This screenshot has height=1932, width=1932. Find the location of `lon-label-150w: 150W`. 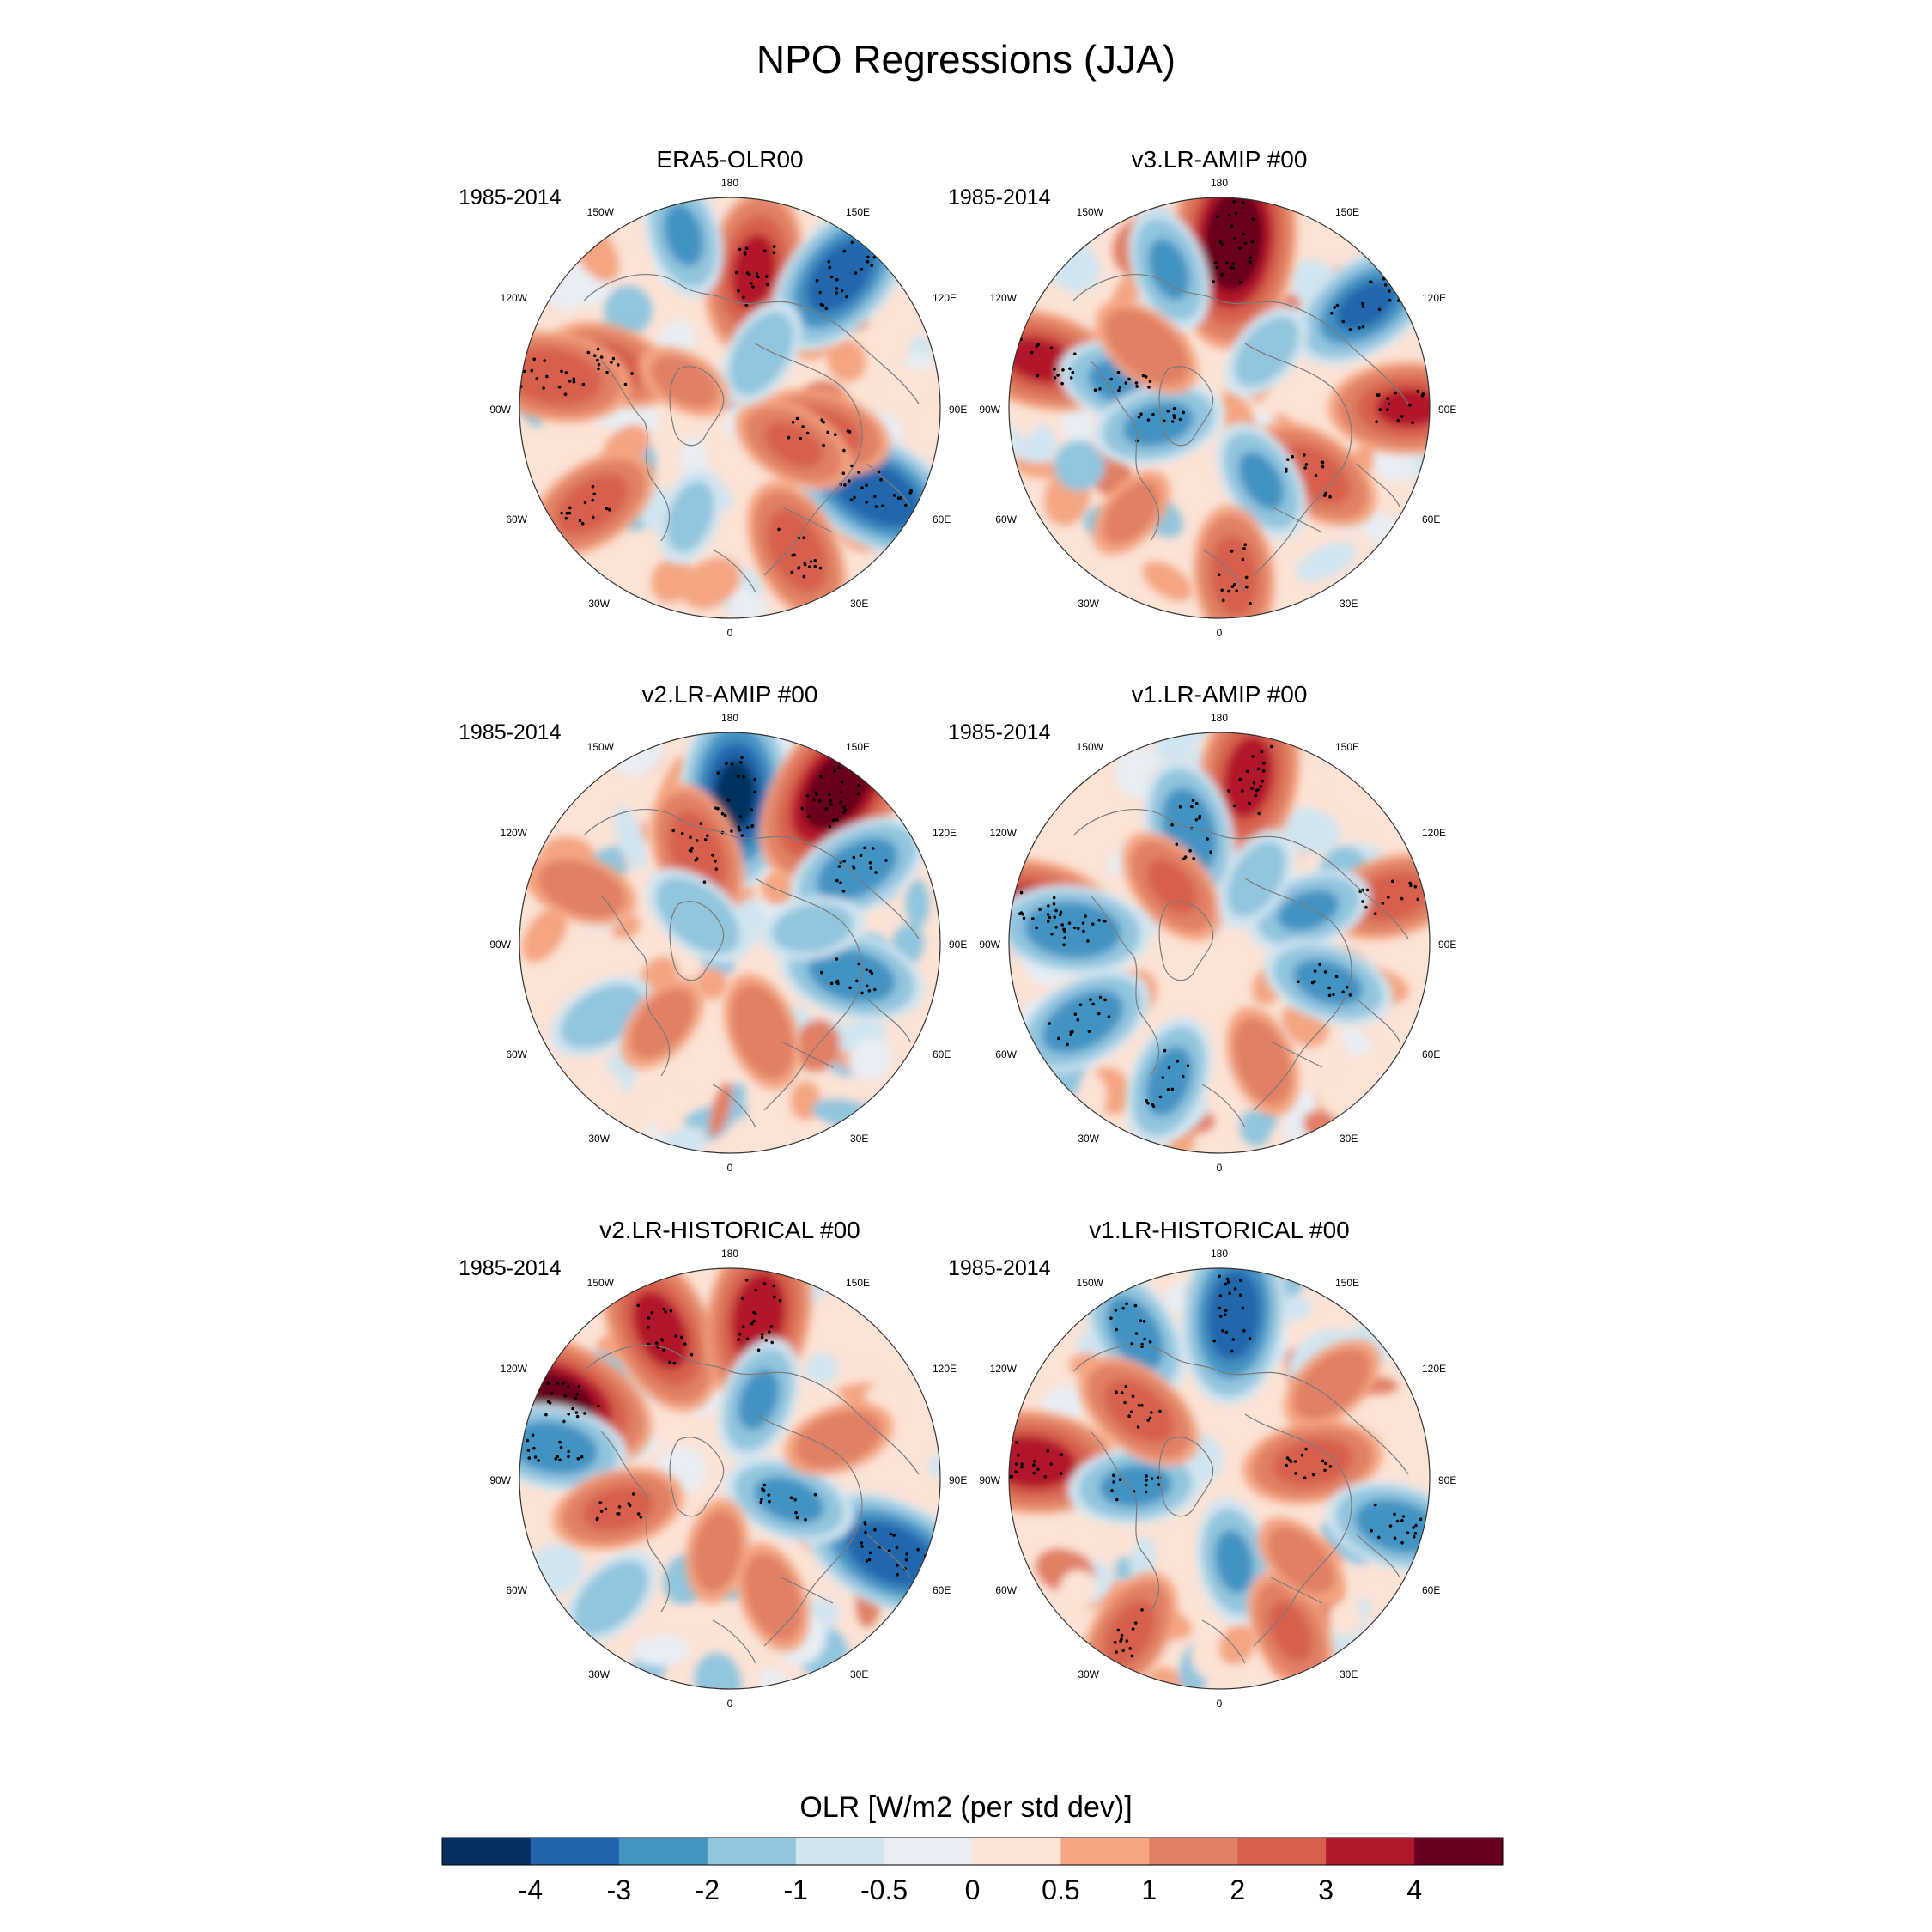

lon-label-150w: 150W is located at coordinates (1090, 747).